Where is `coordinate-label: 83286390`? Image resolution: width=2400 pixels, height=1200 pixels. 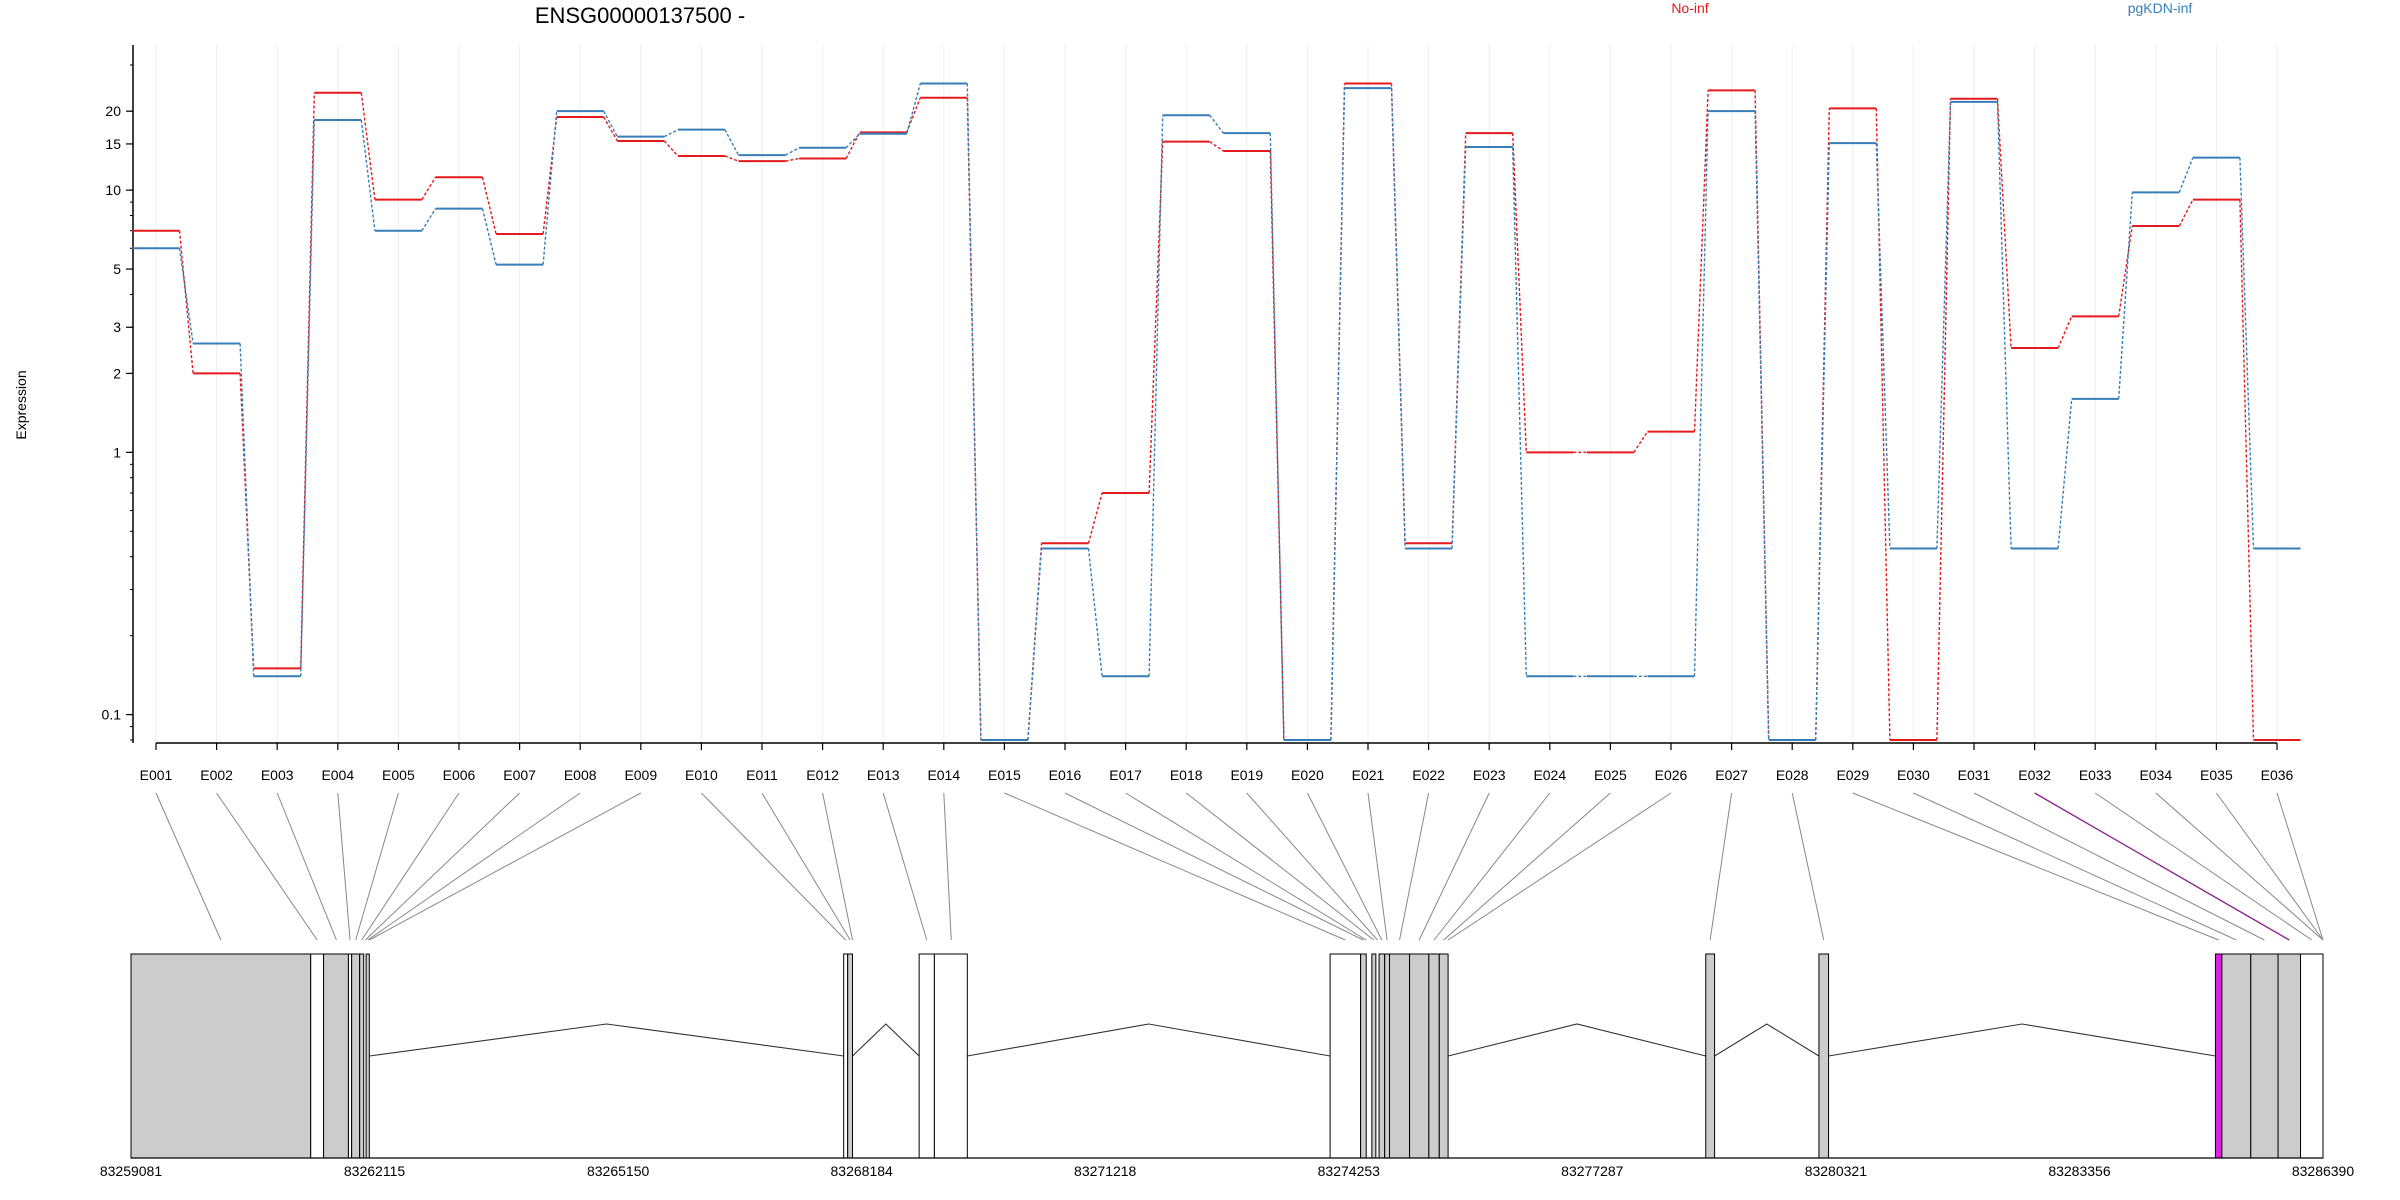 coordinate-label: 83286390 is located at coordinates (2323, 1171).